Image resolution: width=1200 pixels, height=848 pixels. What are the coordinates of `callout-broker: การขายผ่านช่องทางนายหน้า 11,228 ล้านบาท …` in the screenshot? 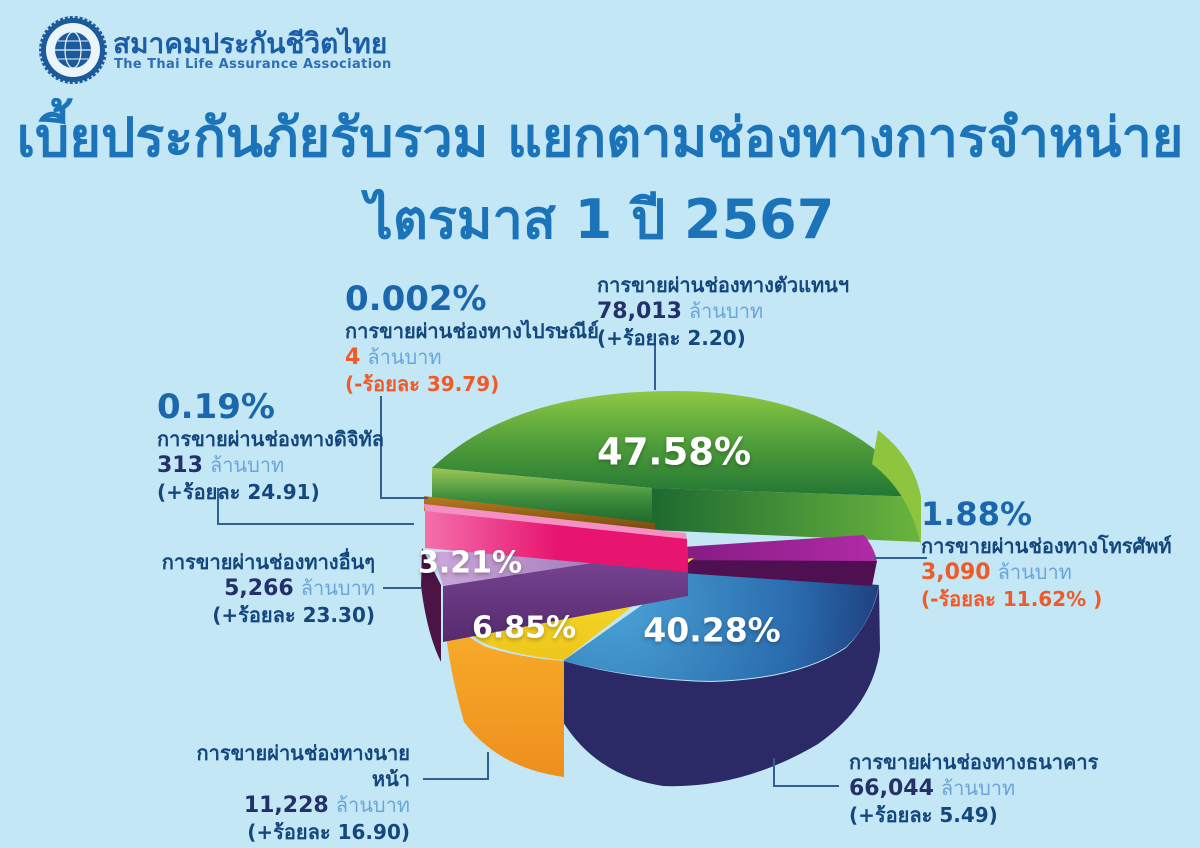 It's located at (294, 792).